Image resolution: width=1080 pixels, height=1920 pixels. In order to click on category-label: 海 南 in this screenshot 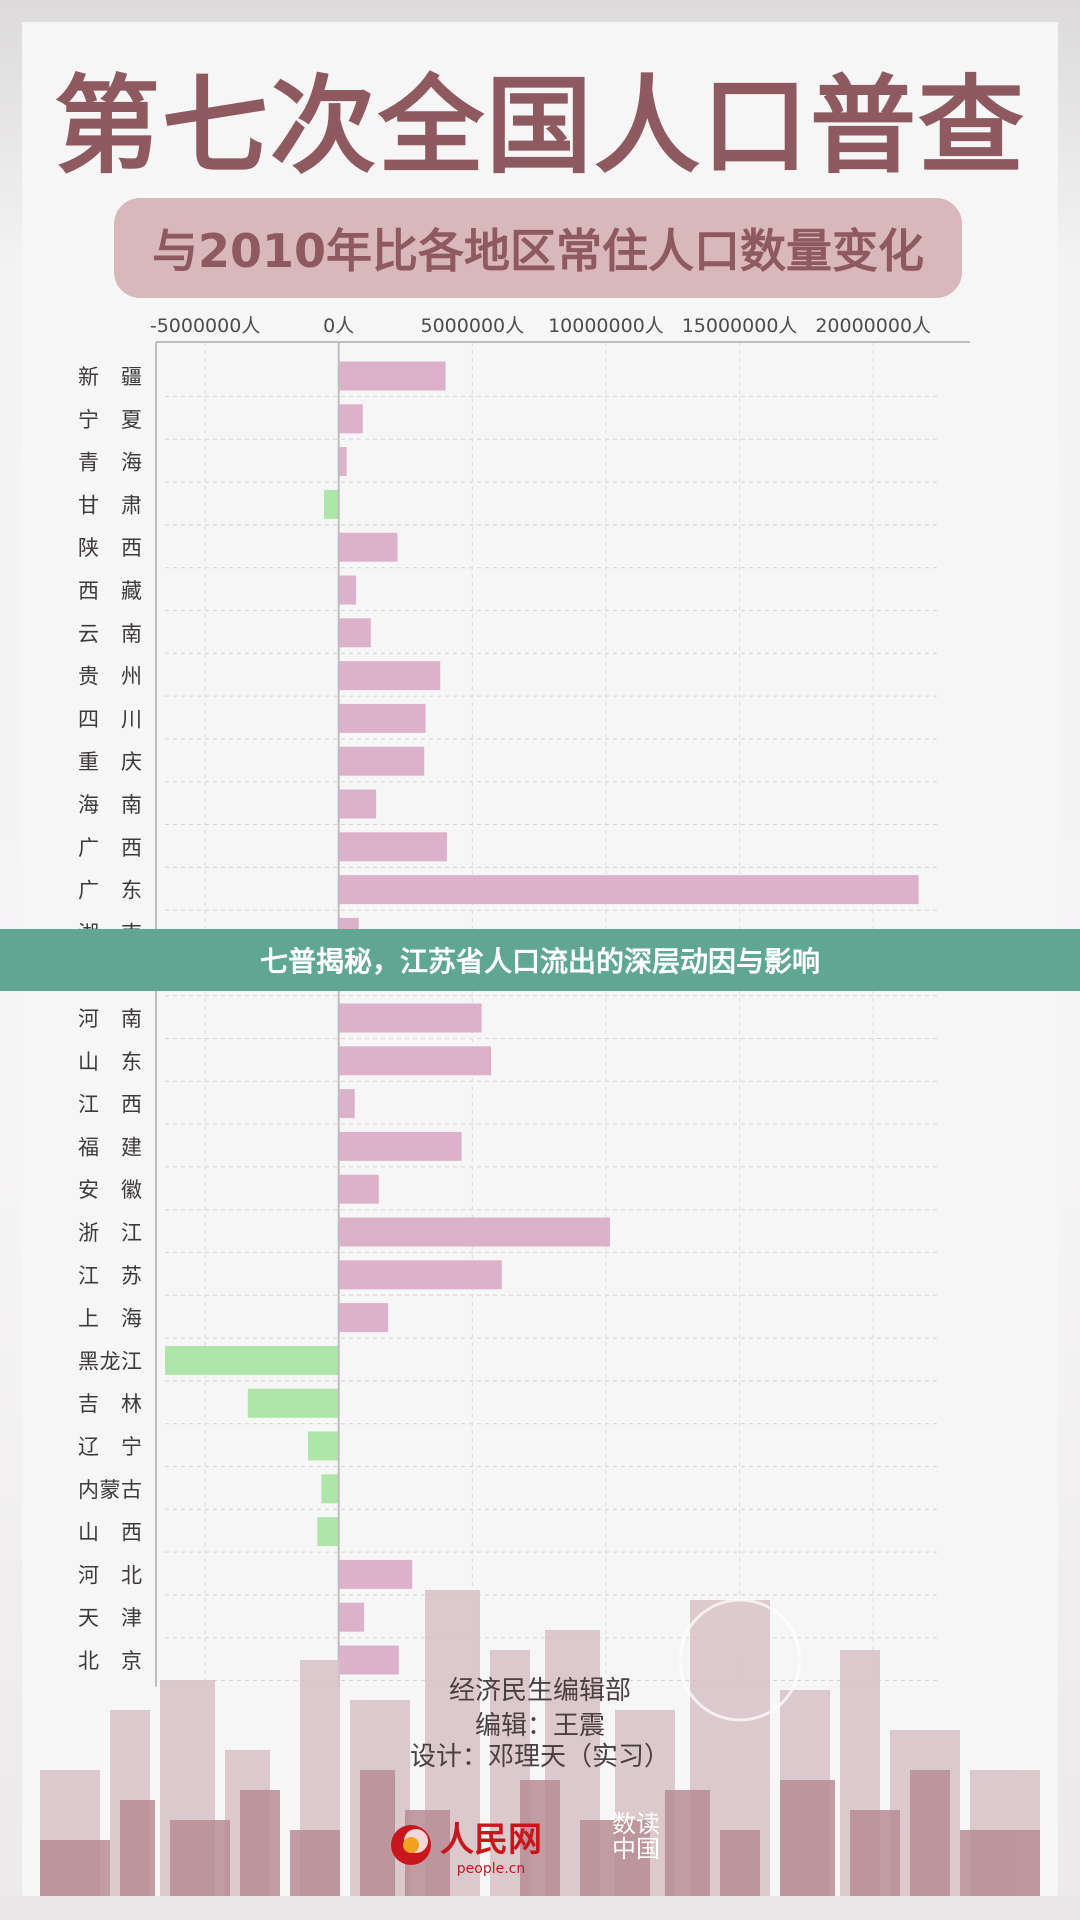, I will do `click(110, 805)`.